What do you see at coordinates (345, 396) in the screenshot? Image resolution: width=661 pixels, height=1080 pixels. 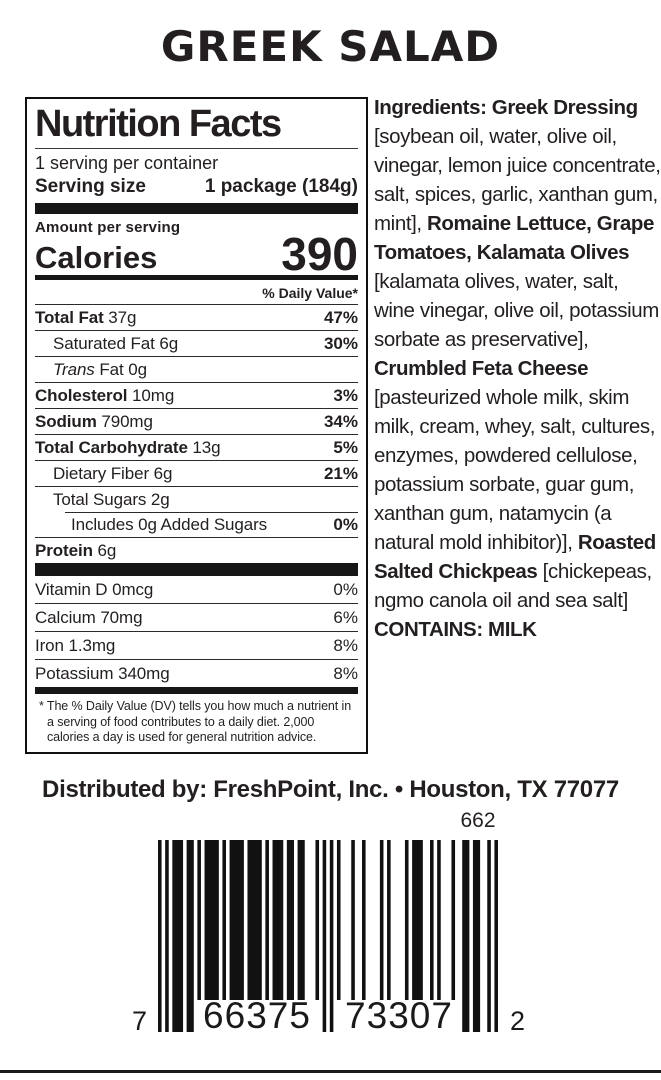 I see `daily-value-percent: 3%` at bounding box center [345, 396].